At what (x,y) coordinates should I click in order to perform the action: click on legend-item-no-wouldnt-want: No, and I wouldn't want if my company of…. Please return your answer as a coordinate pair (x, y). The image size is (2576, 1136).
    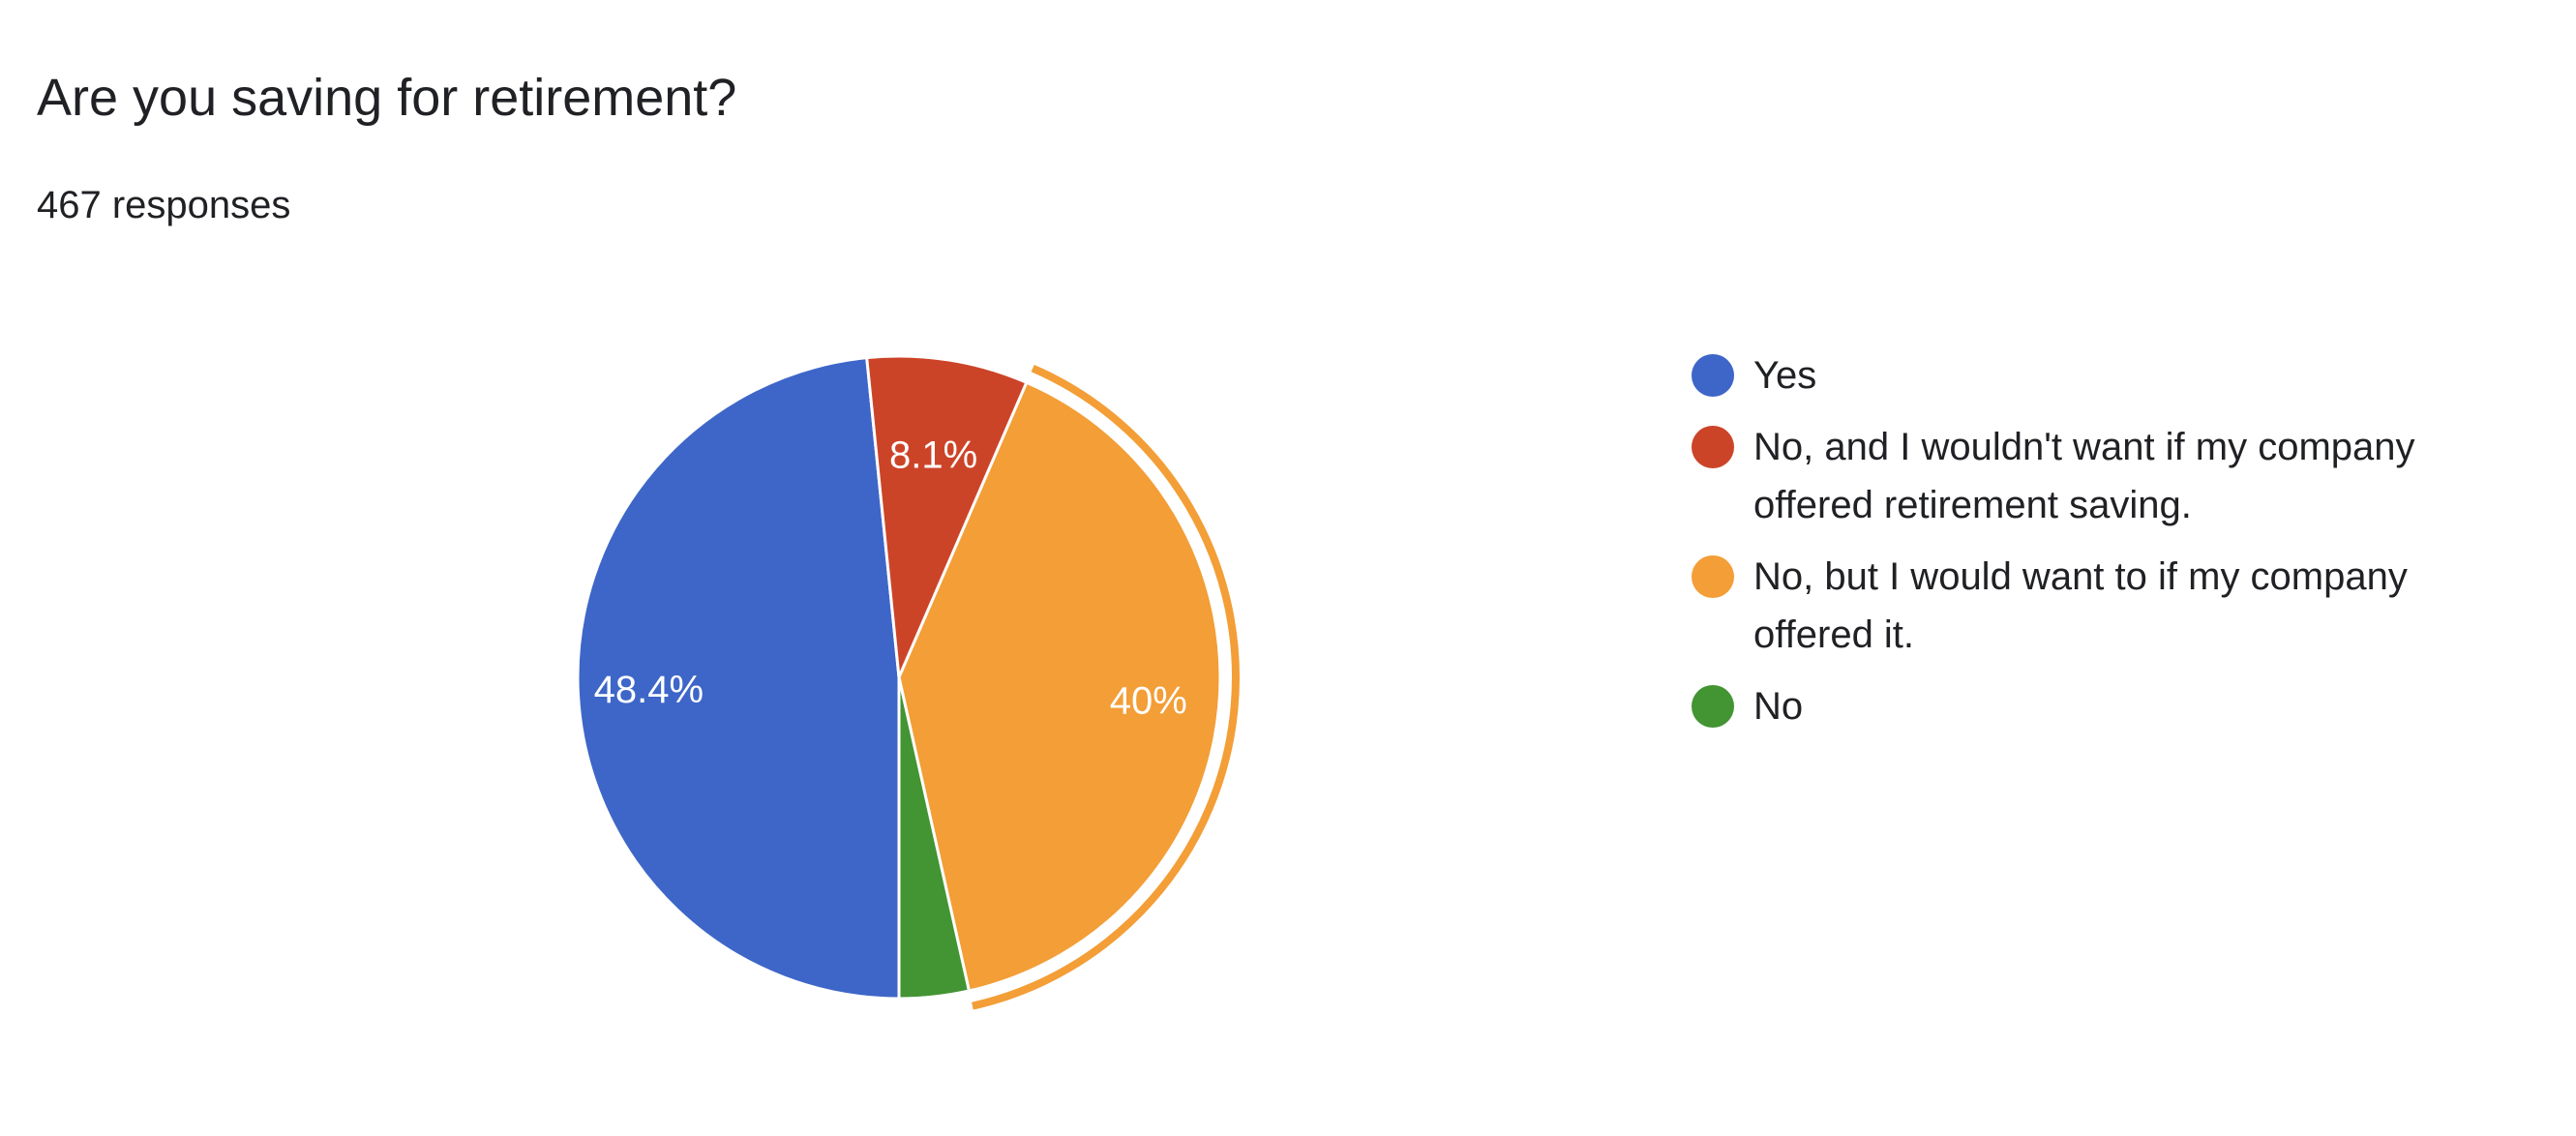
    Looking at the image, I should click on (2108, 476).